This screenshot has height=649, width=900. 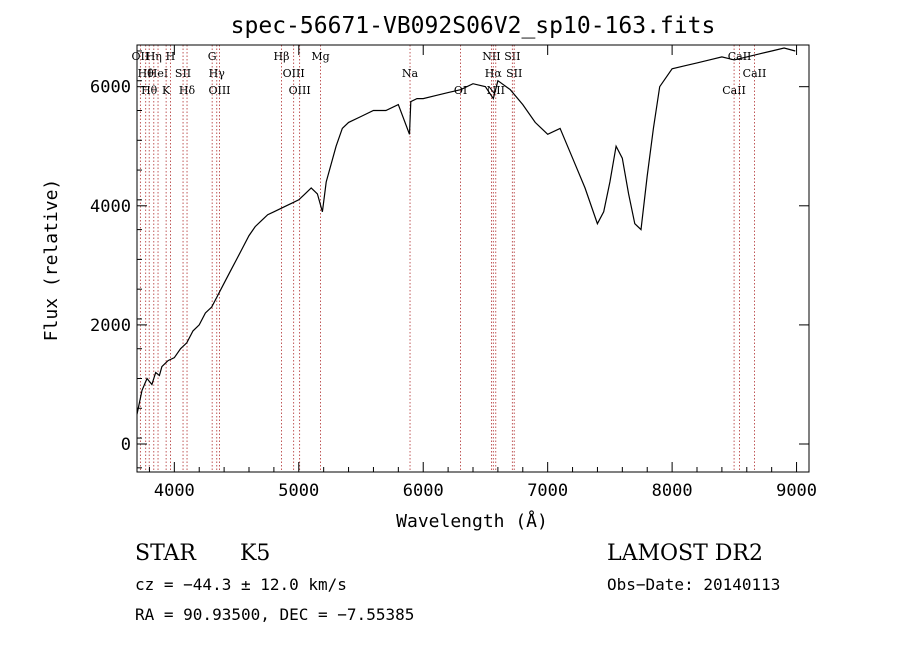 What do you see at coordinates (282, 56) in the screenshot?
I see `spectral-line-label: Hβ` at bounding box center [282, 56].